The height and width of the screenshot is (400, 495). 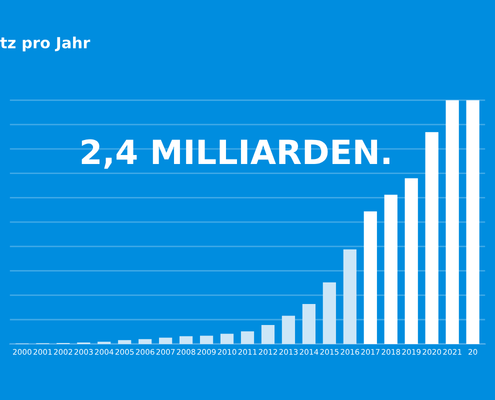 I want to click on annotation: 2,4 MILLIARDEN., so click(x=236, y=154).